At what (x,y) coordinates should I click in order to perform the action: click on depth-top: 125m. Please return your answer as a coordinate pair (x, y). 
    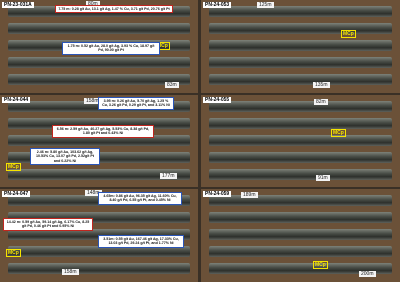
    Looking at the image, I should click on (265, 5).